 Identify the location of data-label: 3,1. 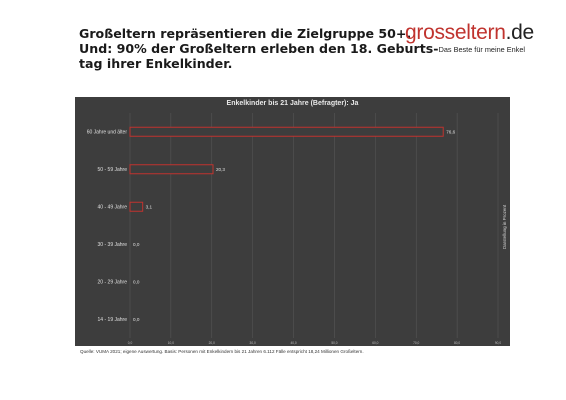
(149, 207).